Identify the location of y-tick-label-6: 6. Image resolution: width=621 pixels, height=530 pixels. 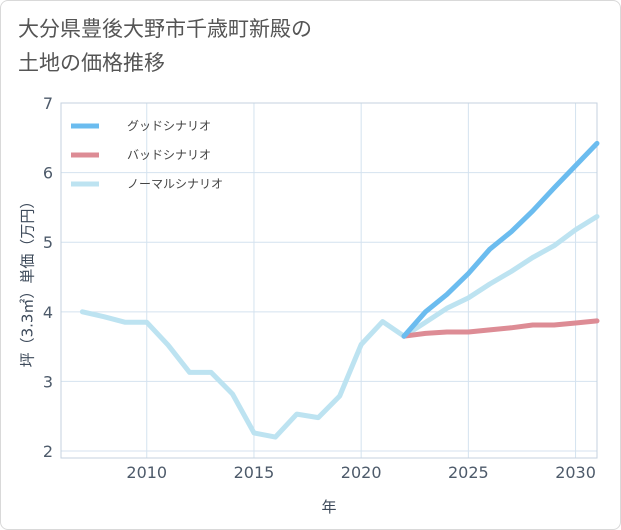
(48, 173).